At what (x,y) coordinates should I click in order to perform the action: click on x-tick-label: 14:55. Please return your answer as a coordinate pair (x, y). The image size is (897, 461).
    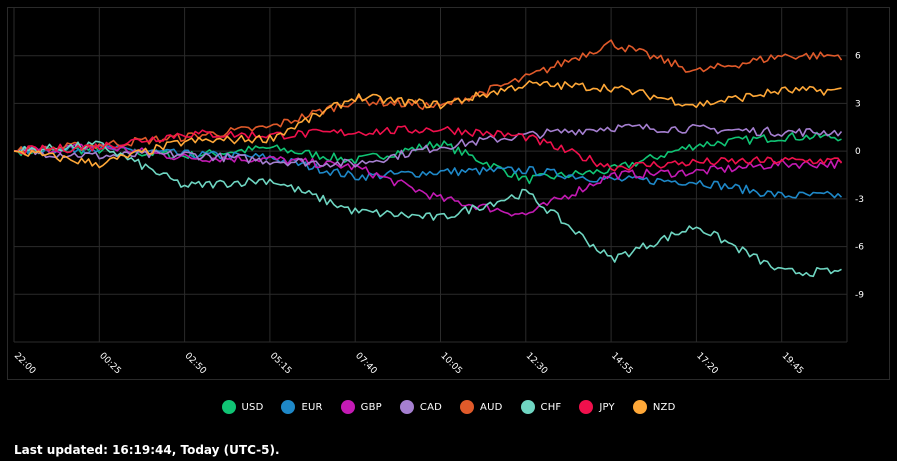
    Looking at the image, I should click on (621, 363).